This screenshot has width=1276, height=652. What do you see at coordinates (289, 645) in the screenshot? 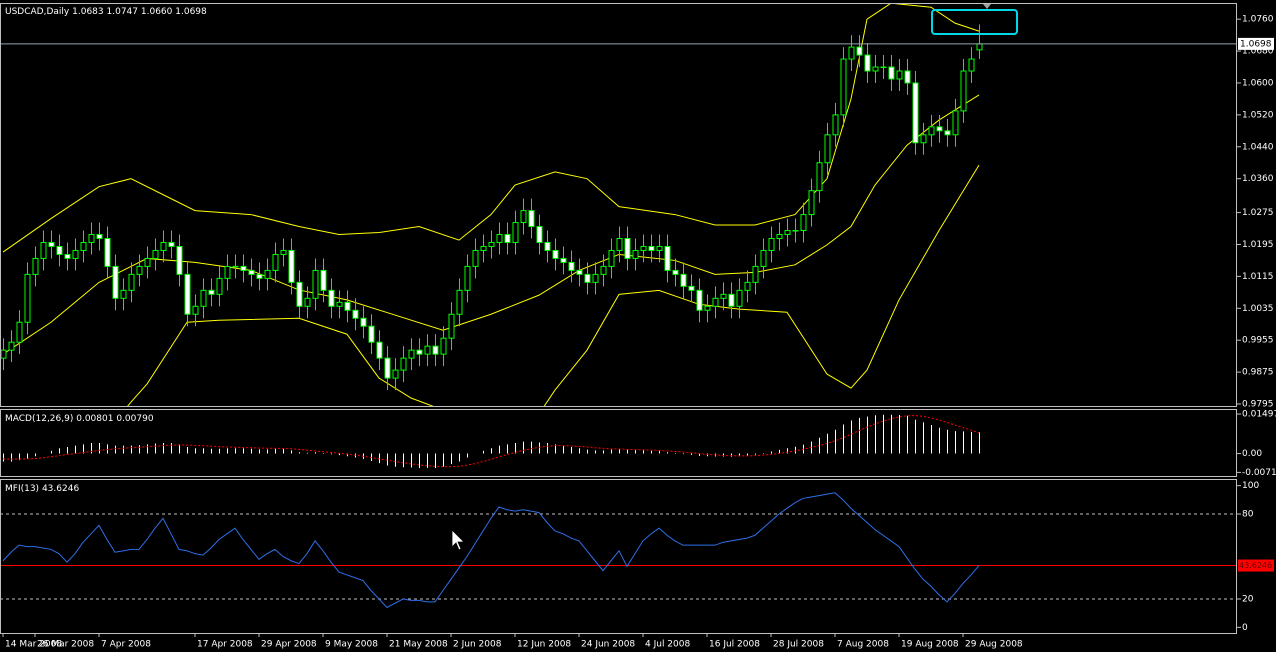
I see `x-tick-label: 29 Apr 2008` at bounding box center [289, 645].